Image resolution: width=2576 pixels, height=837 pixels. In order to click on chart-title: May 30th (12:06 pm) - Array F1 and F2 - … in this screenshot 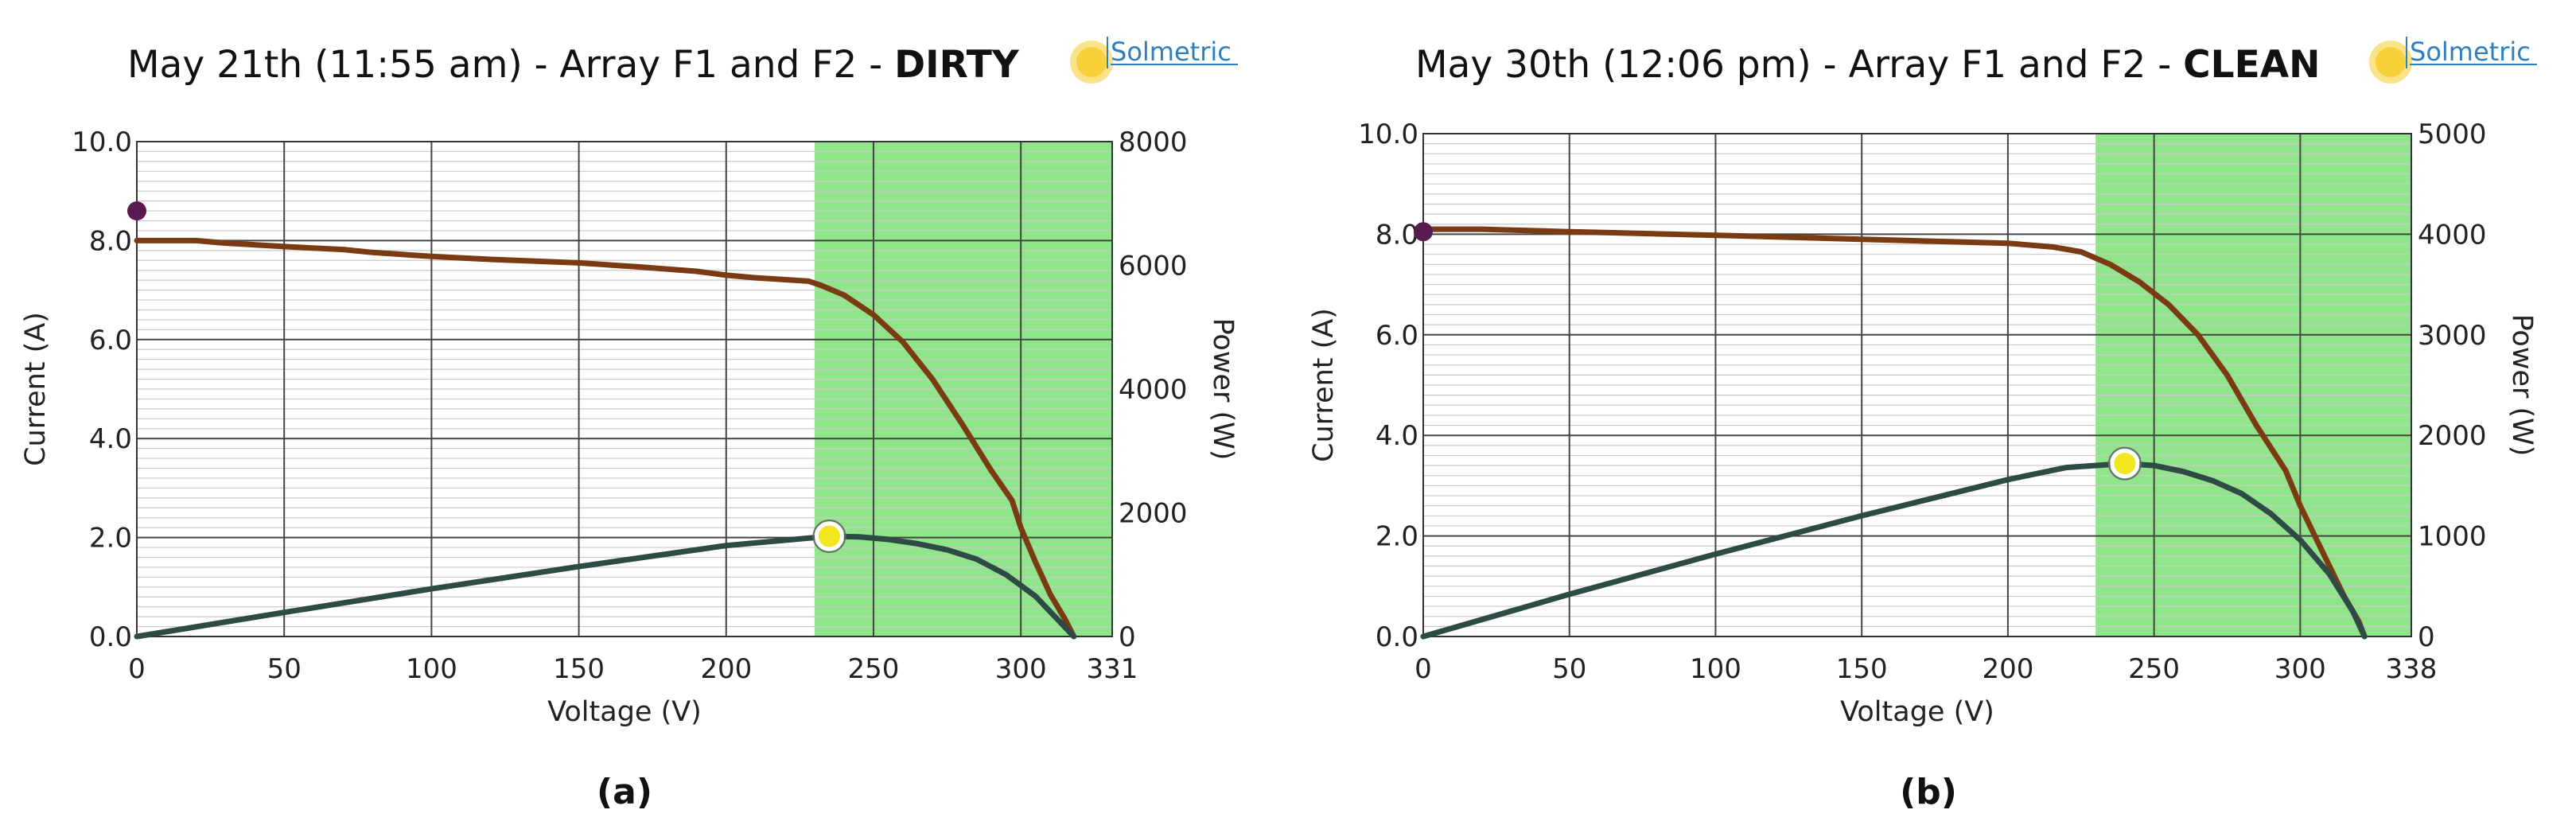, I will do `click(1868, 65)`.